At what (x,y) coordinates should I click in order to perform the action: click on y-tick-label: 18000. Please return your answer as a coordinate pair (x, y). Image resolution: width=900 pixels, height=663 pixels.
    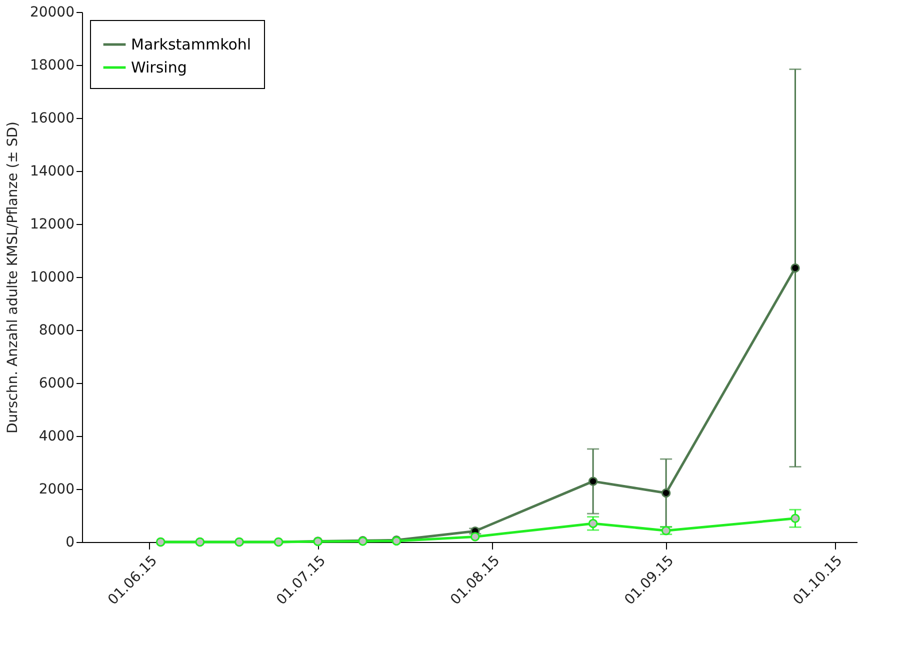
    Looking at the image, I should click on (52, 66).